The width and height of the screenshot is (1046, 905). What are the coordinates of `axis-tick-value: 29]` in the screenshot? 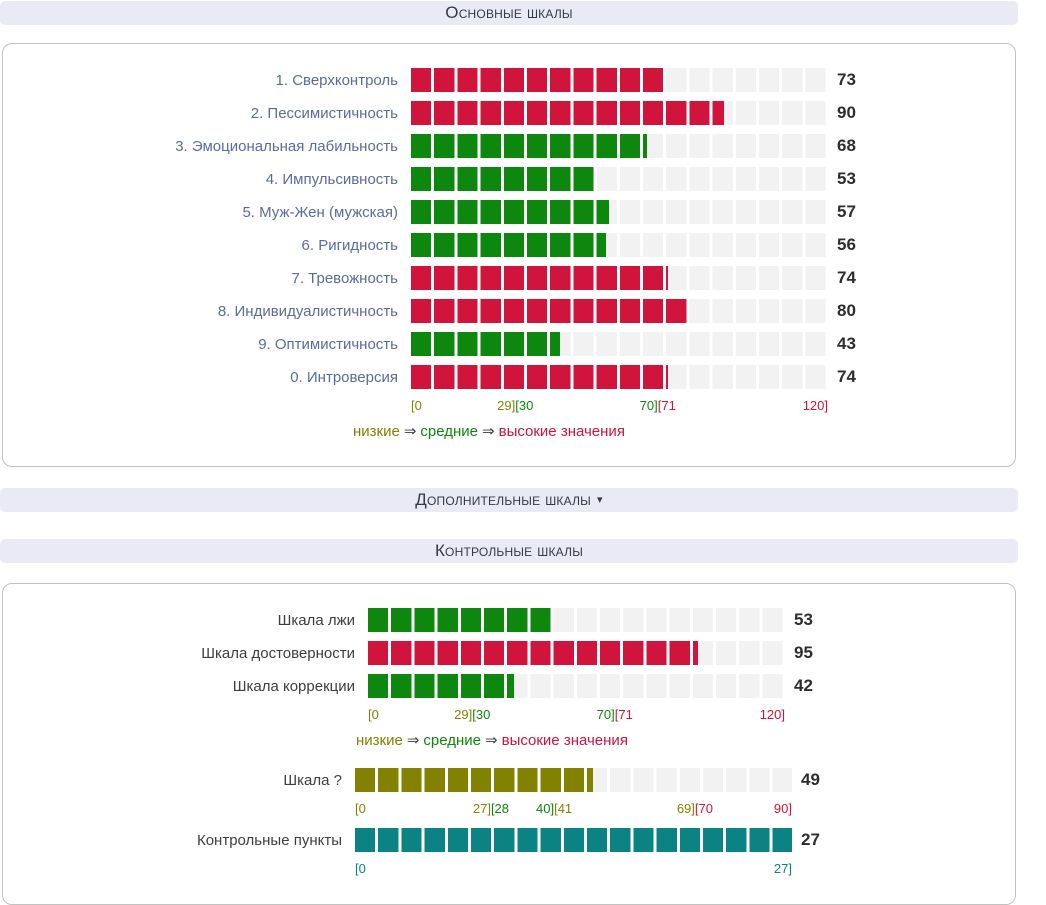 It's located at (506, 405).